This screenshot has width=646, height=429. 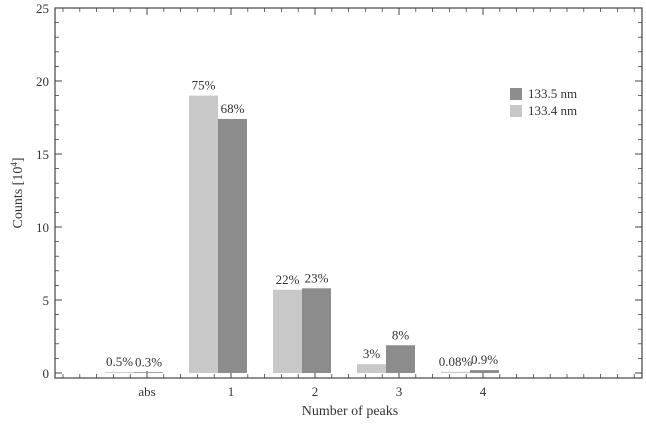 I want to click on legend-label-133-4: 133.4 nm, so click(x=552, y=110).